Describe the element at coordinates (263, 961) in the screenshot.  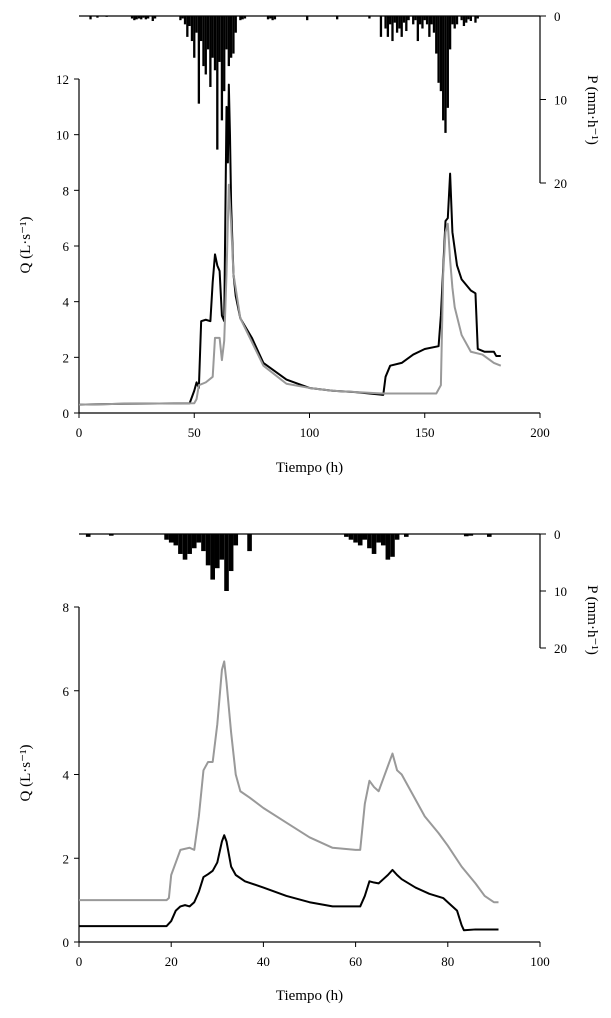
I see `x-tick-label: 40` at that location.